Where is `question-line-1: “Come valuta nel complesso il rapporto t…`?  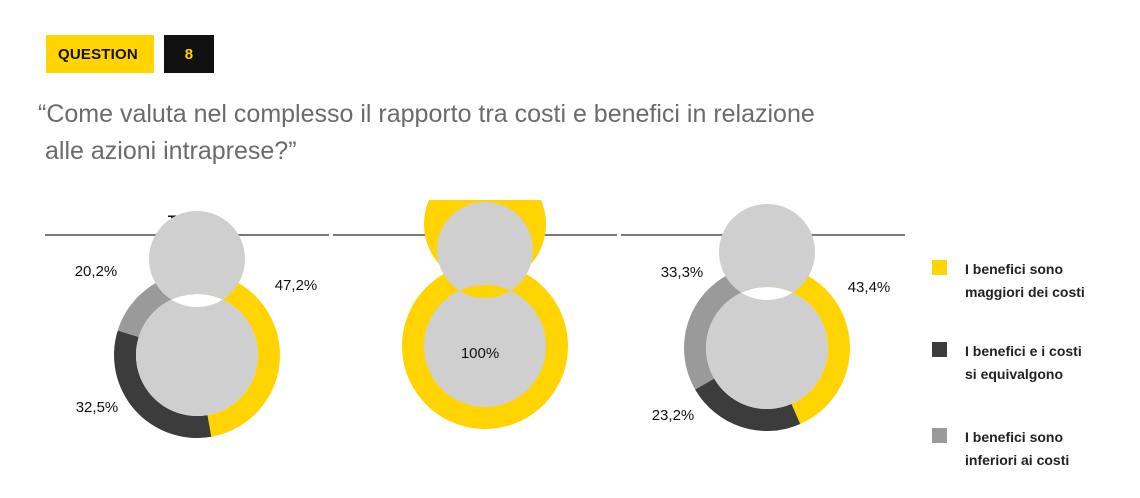 question-line-1: “Come valuta nel complesso il rapporto t… is located at coordinates (426, 114).